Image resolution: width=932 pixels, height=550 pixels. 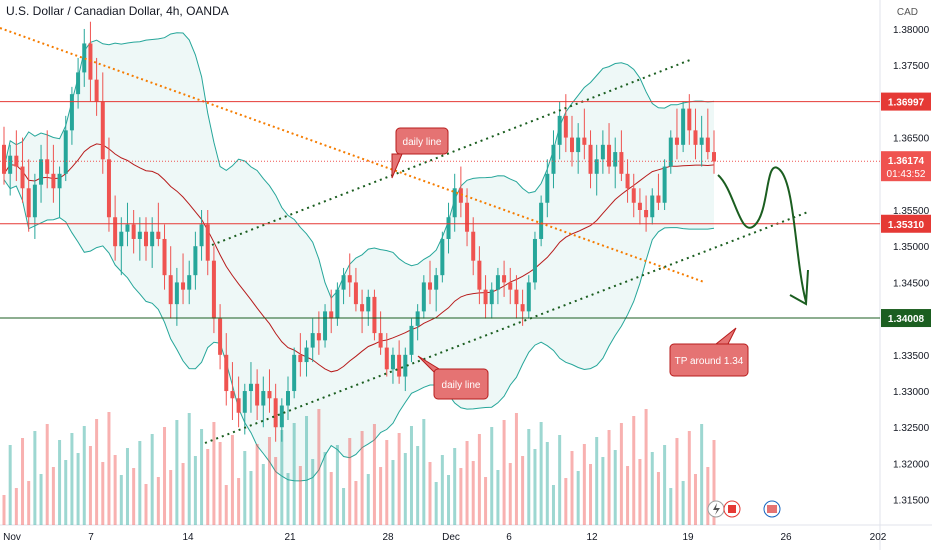 I want to click on price-tick-label: 1.31500, so click(x=911, y=501).